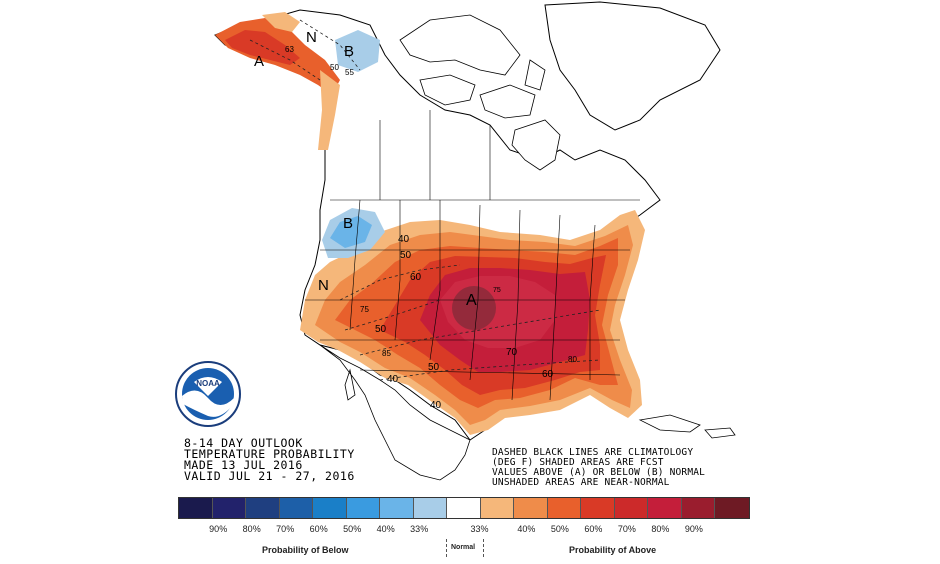 This screenshot has height=564, width=940. What do you see at coordinates (497, 290) in the screenshot?
I see `contour-75b: 75` at bounding box center [497, 290].